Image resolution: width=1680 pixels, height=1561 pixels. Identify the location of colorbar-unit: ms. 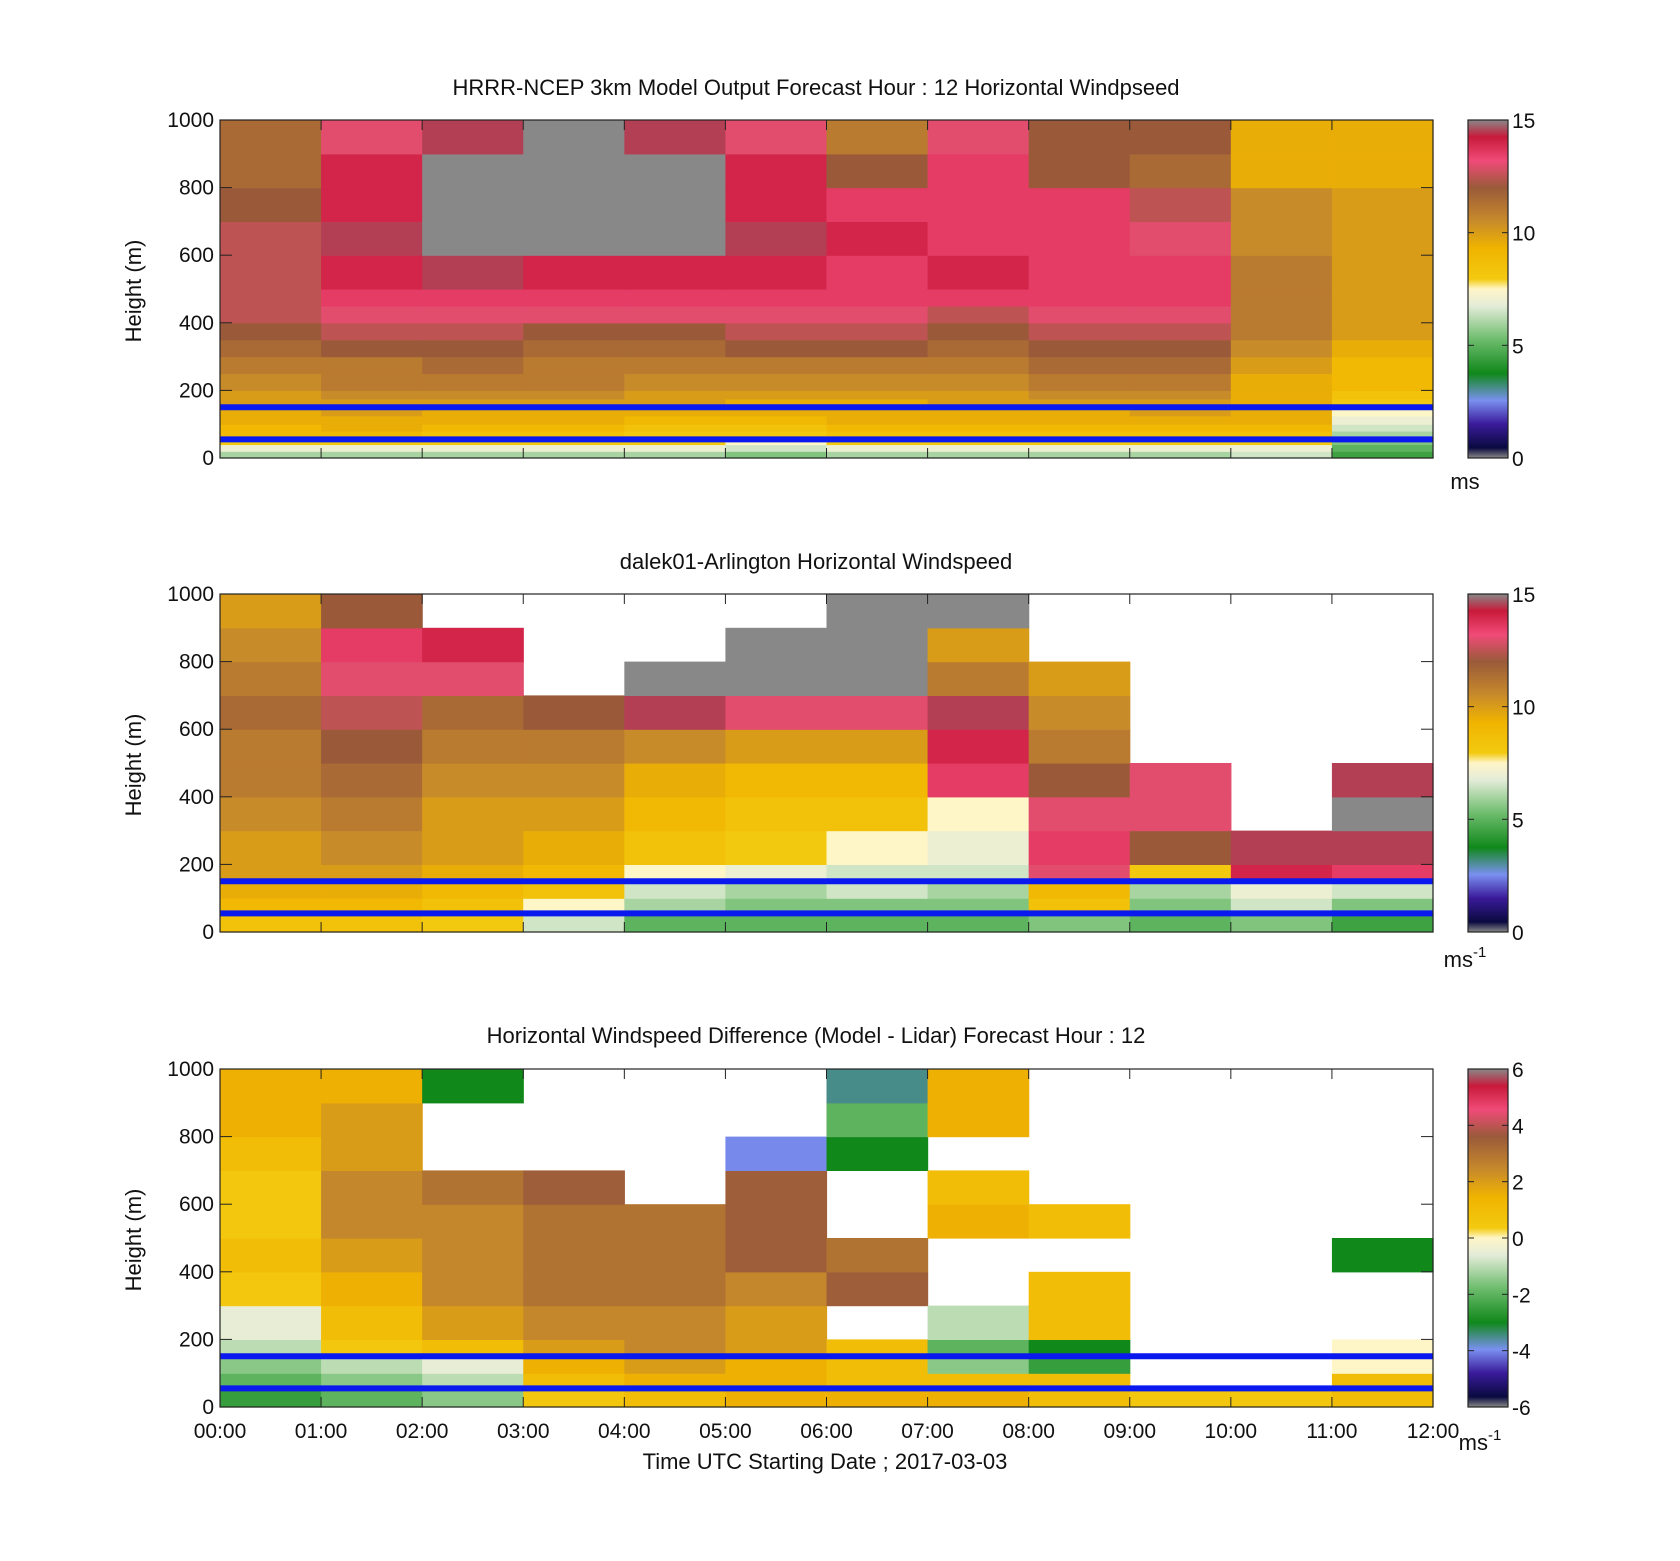
(1464, 481).